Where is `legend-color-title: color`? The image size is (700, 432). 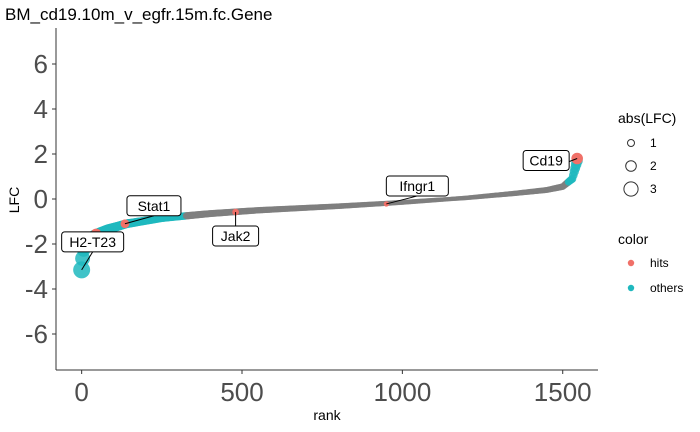 legend-color-title: color is located at coordinates (633, 239).